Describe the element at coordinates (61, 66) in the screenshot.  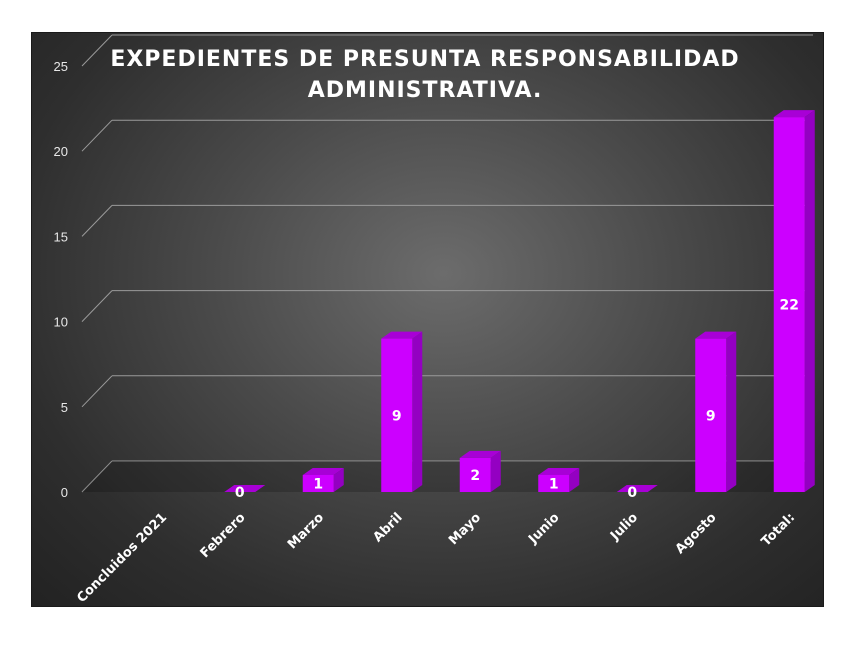
I see `y-tick-label: 25` at that location.